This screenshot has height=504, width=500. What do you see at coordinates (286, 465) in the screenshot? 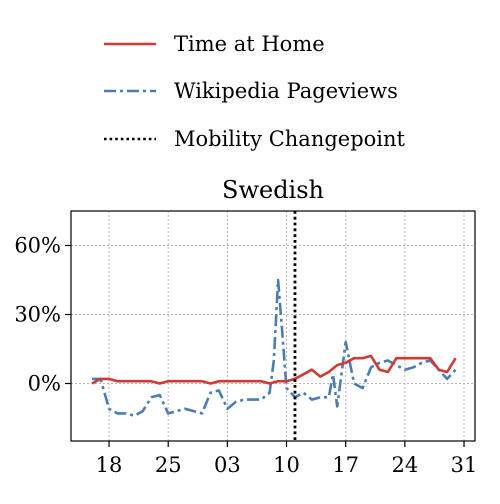
I see `x-tick-label: 10` at bounding box center [286, 465].